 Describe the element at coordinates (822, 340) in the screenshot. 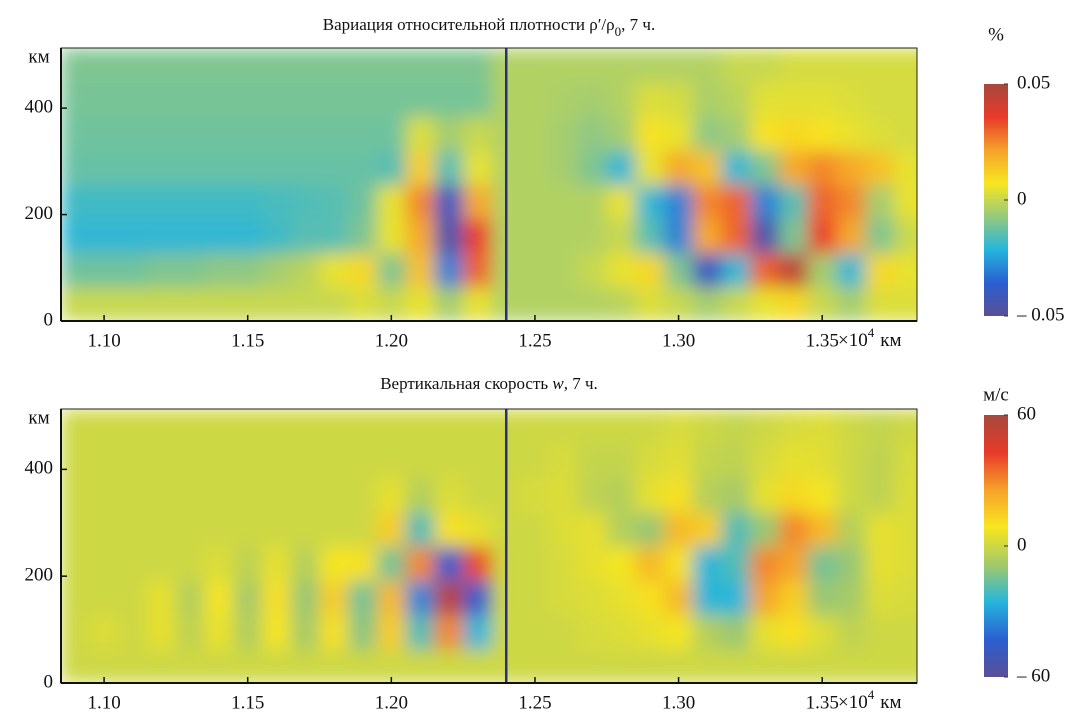

I see `x-tick-label: 1.35` at that location.